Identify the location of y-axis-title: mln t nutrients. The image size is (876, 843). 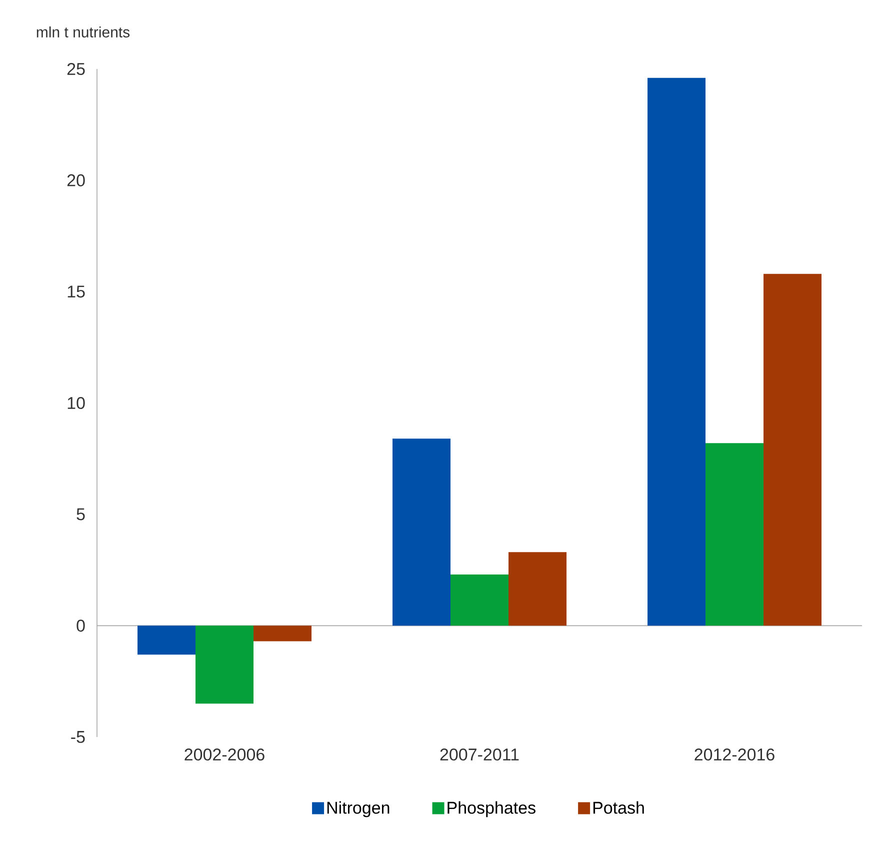
(83, 32).